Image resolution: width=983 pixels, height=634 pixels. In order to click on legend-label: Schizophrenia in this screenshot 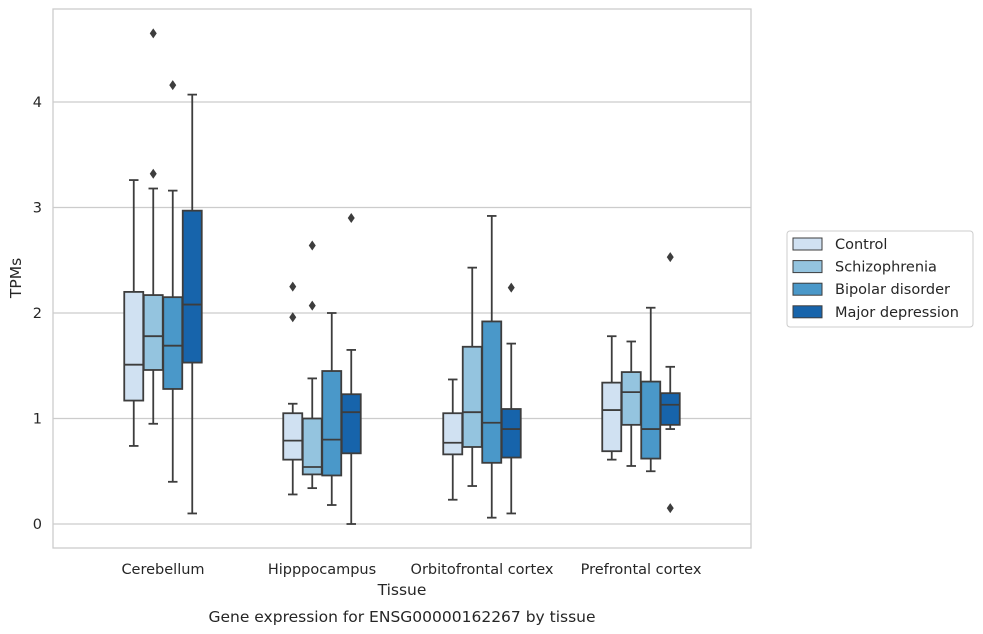, I will do `click(886, 268)`.